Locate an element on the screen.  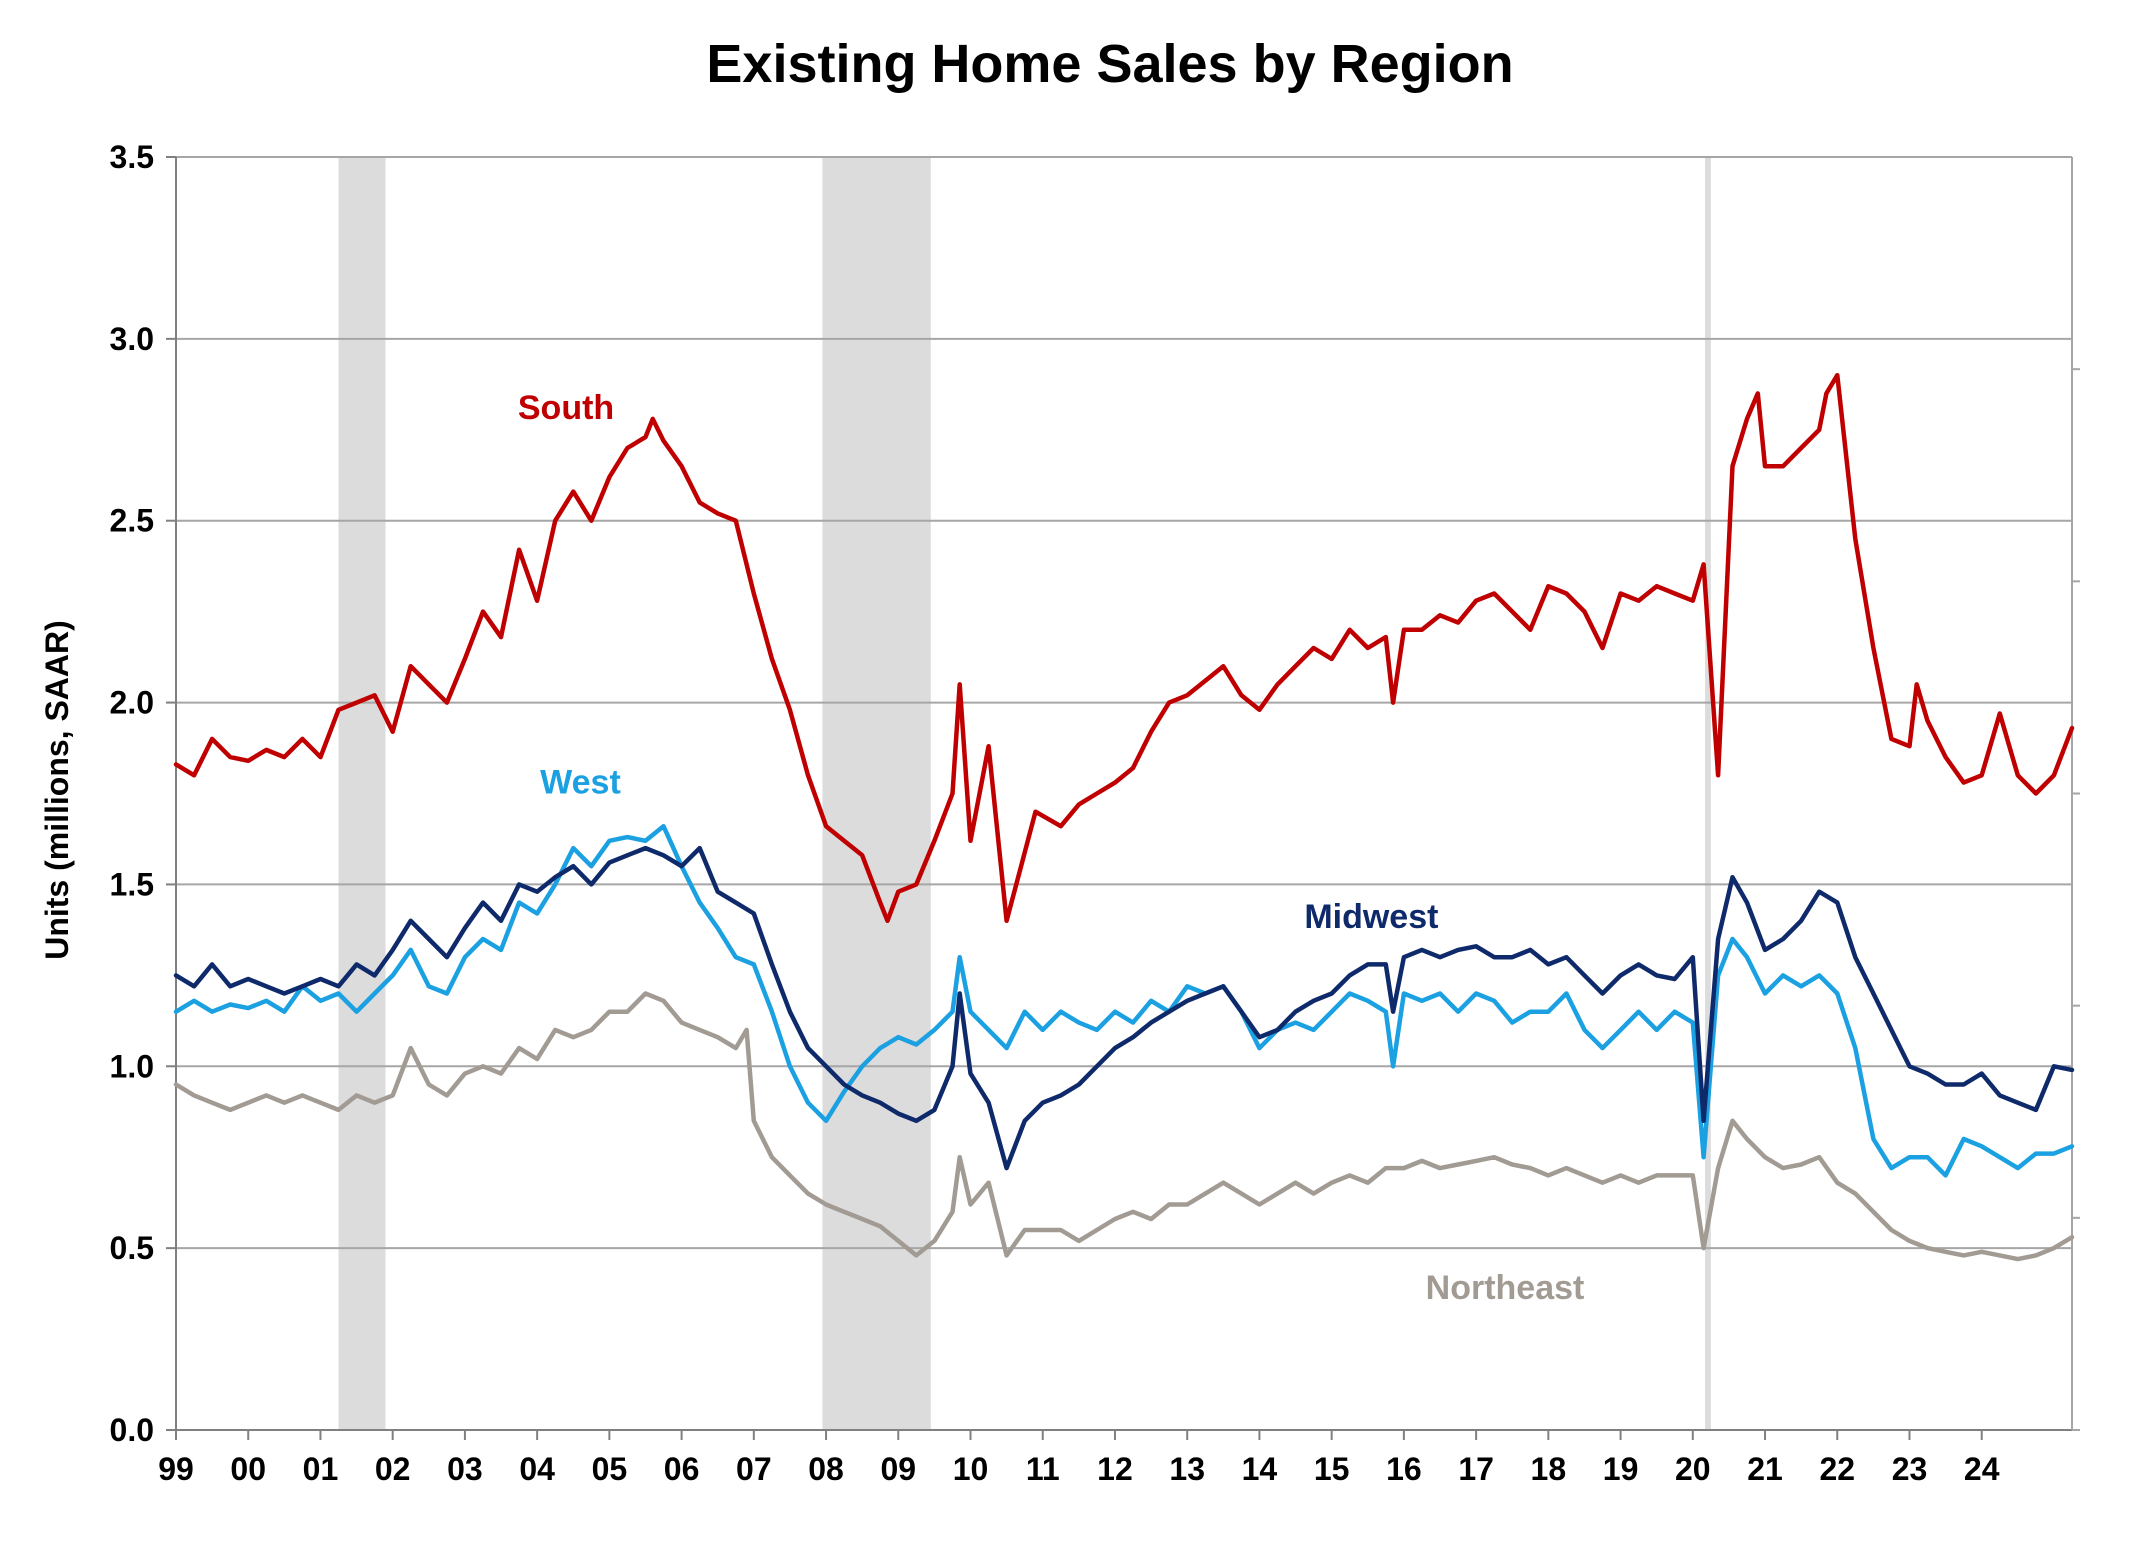
x-tick-label: 05 is located at coordinates (610, 1469).